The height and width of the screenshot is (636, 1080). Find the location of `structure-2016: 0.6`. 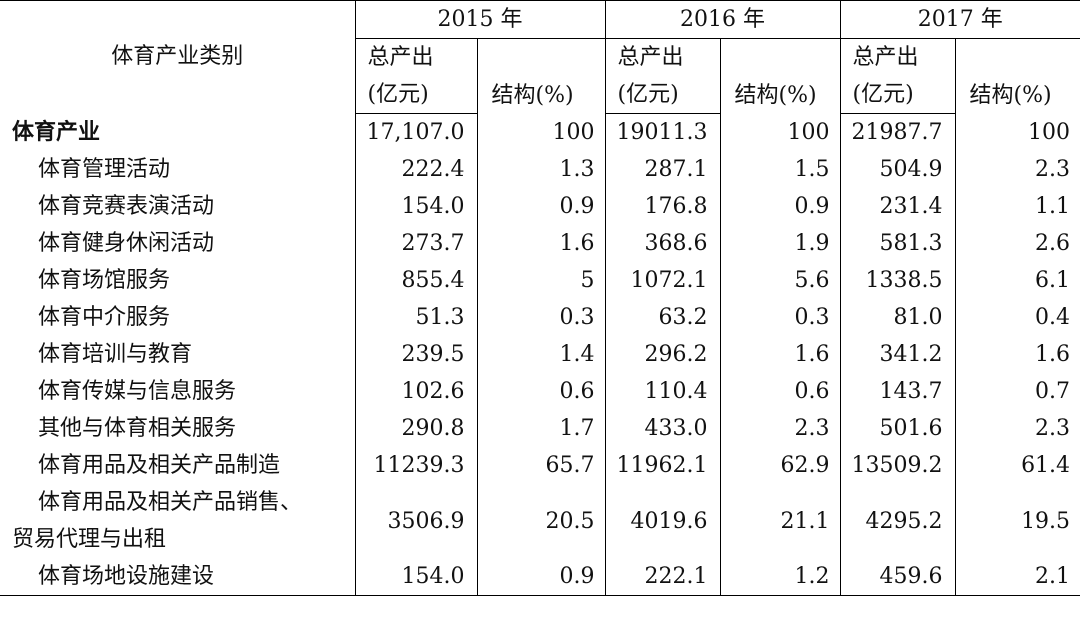

structure-2016: 0.6 is located at coordinates (780, 391).